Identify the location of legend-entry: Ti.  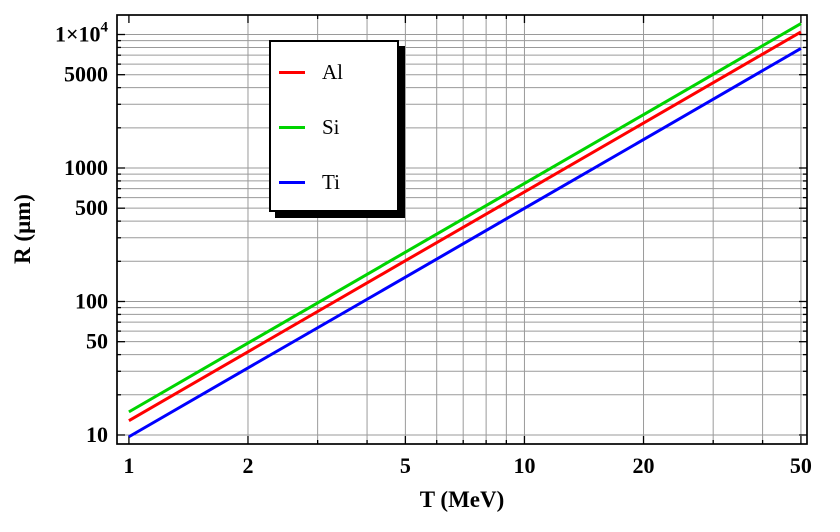
(305, 182).